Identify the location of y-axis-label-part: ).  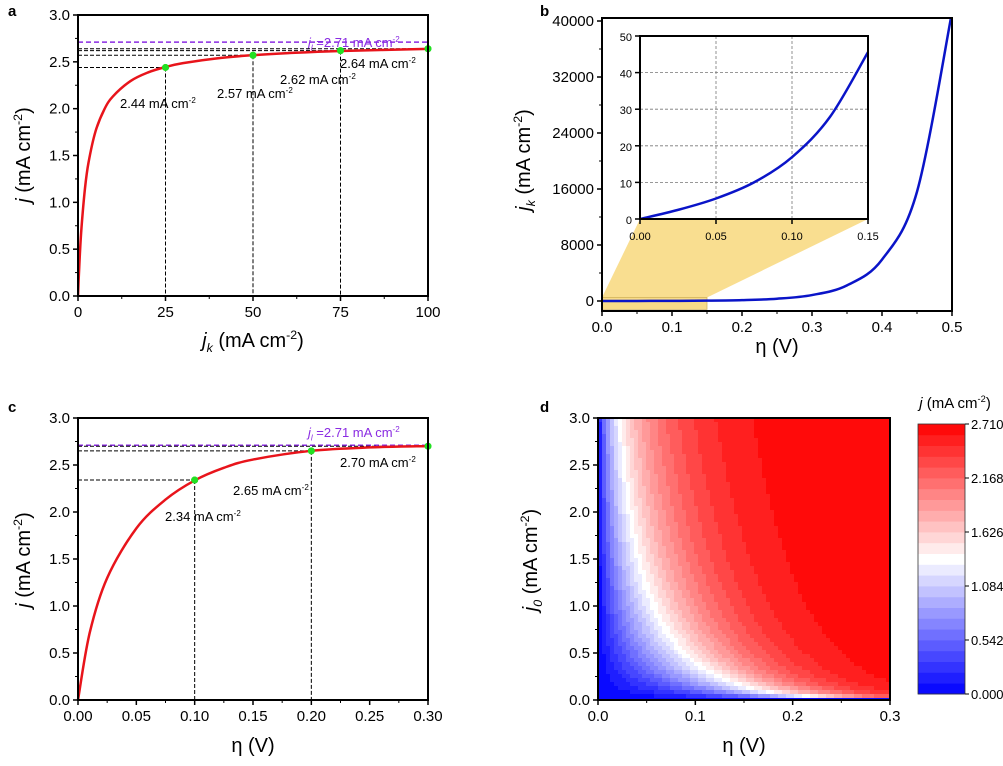
(24, 515).